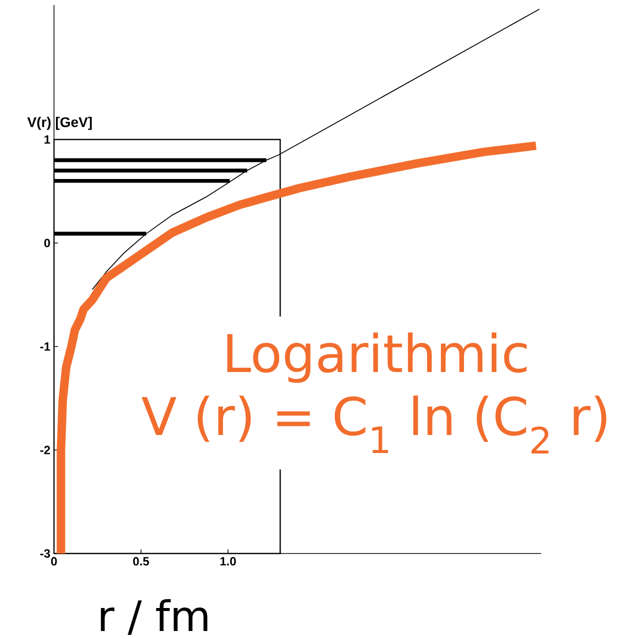 The width and height of the screenshot is (637, 639). What do you see at coordinates (45, 553) in the screenshot?
I see `y-tick-label: -3` at bounding box center [45, 553].